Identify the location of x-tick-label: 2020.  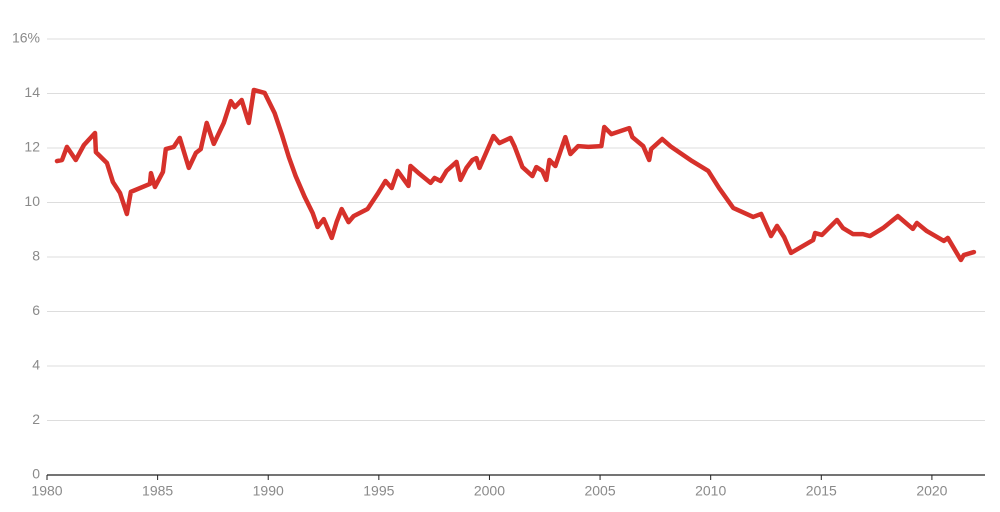
(931, 491).